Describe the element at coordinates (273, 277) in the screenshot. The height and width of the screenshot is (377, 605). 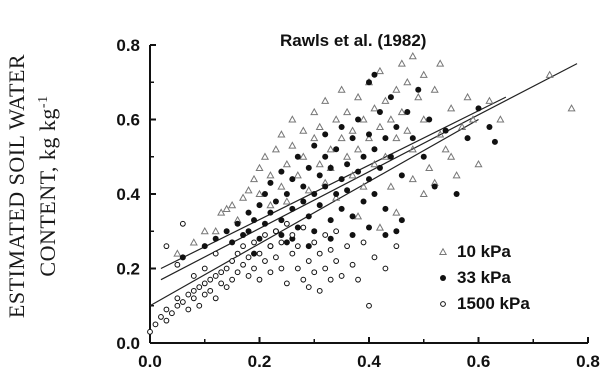
I see `series-1500-kpa` at that location.